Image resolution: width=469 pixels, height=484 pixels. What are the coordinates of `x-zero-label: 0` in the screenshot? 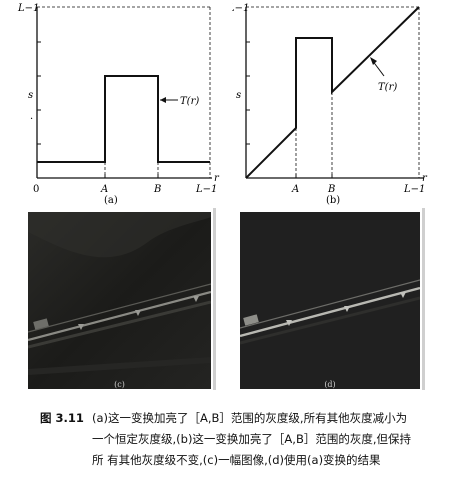 It's located at (36, 189).